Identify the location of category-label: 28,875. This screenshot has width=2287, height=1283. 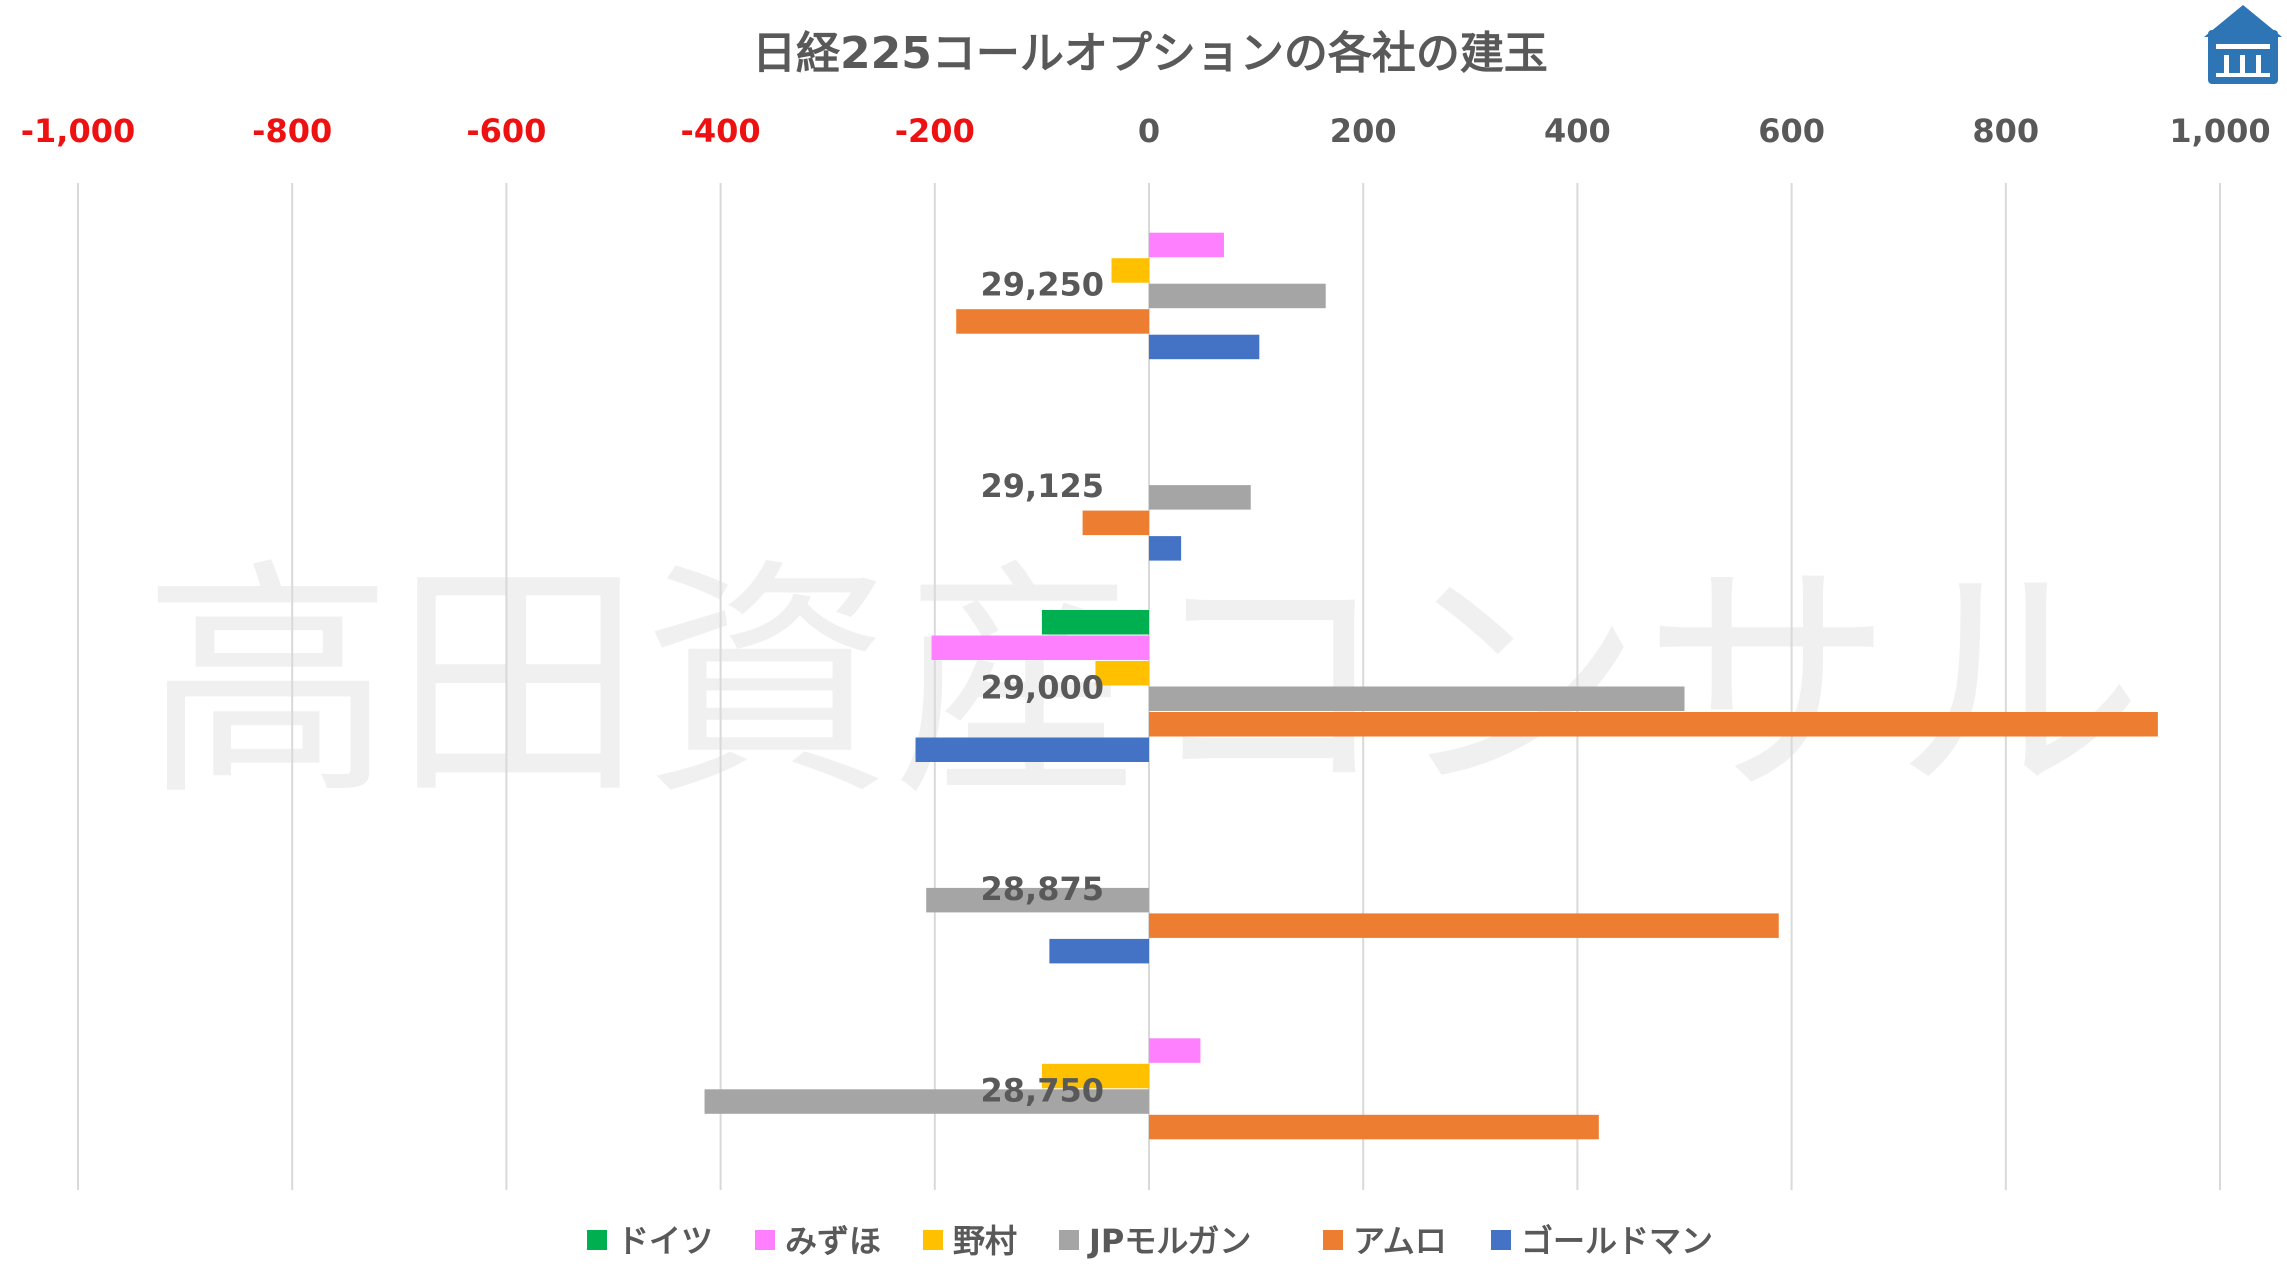
(1042, 889).